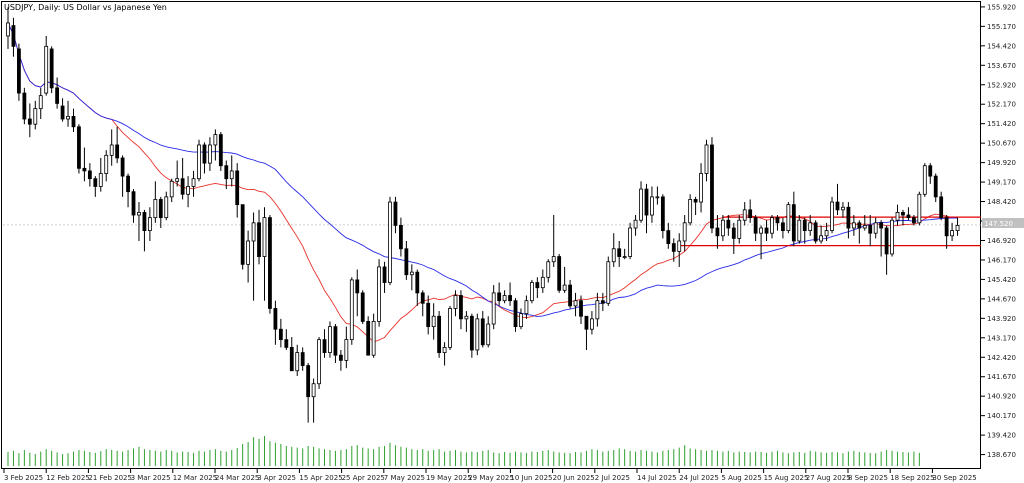  What do you see at coordinates (1001, 260) in the screenshot?
I see `y-tick-label: 146.170` at bounding box center [1001, 260].